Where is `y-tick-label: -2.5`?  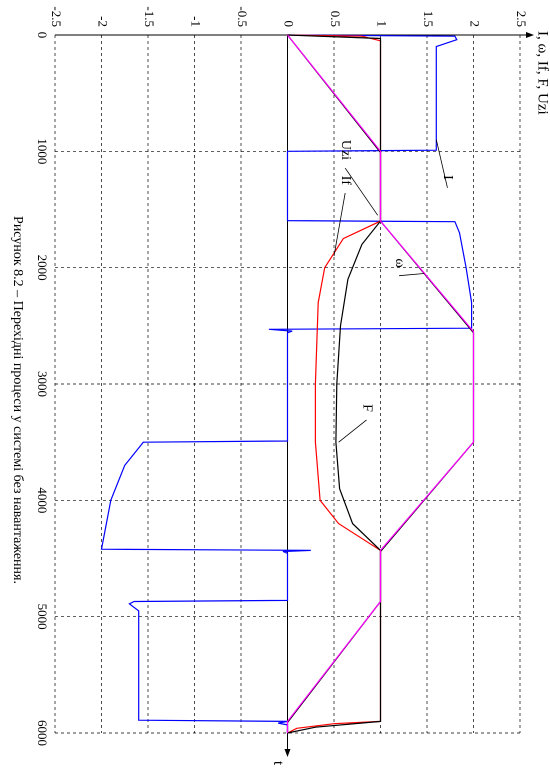
y-tick-label: -2.5 is located at coordinates (56, 16).